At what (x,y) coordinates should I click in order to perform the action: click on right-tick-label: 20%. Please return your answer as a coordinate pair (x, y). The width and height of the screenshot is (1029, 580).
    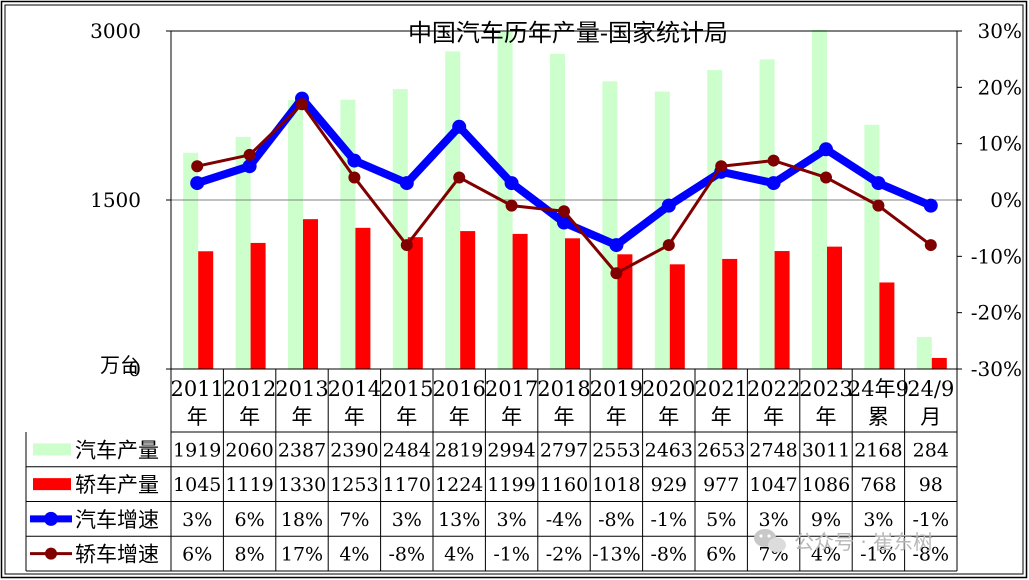
    Looking at the image, I should click on (1000, 87).